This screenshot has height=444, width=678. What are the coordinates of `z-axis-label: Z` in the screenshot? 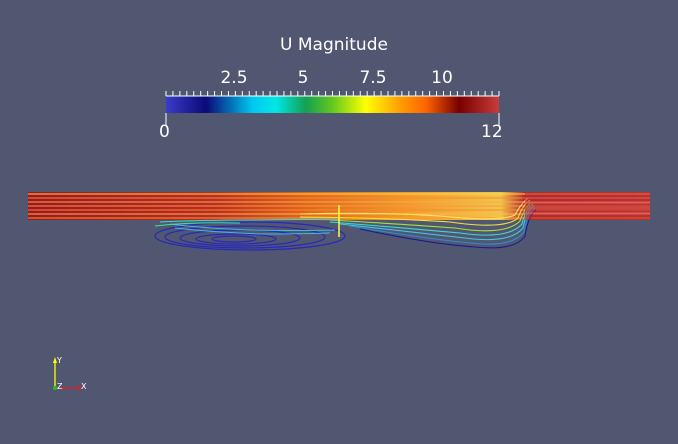 It's located at (60, 386).